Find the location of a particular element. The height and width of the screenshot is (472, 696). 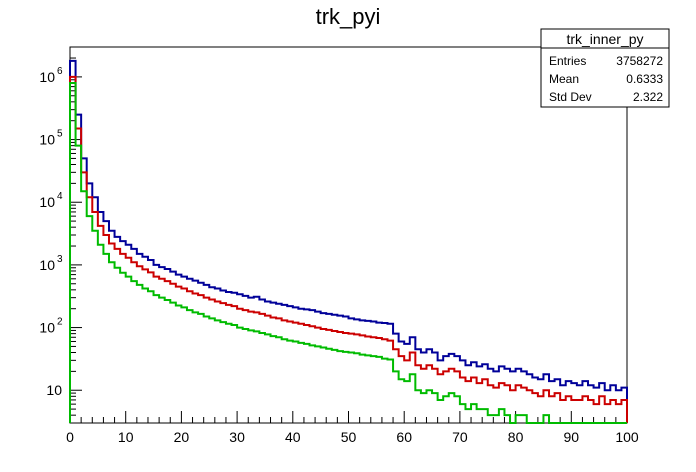

y-tick-exponent: 3 is located at coordinates (60, 259).